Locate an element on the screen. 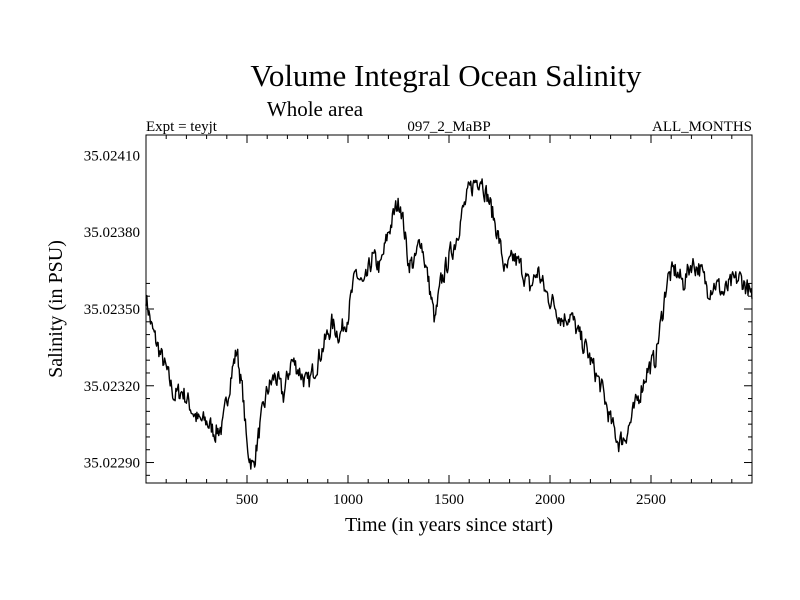  header-experiment: Expt = teyjt is located at coordinates (182, 127).